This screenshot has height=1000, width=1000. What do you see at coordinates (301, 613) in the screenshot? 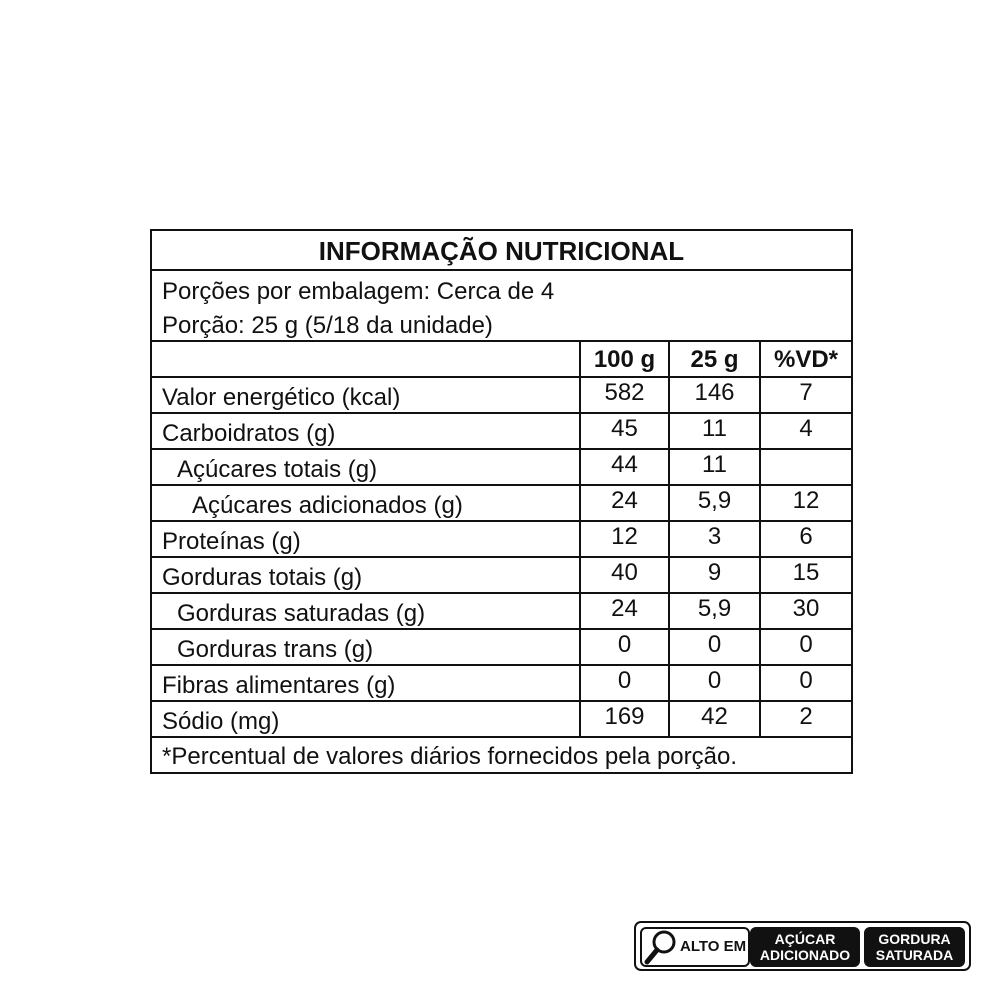
I see `row-label: Gorduras saturadas (g)` at bounding box center [301, 613].